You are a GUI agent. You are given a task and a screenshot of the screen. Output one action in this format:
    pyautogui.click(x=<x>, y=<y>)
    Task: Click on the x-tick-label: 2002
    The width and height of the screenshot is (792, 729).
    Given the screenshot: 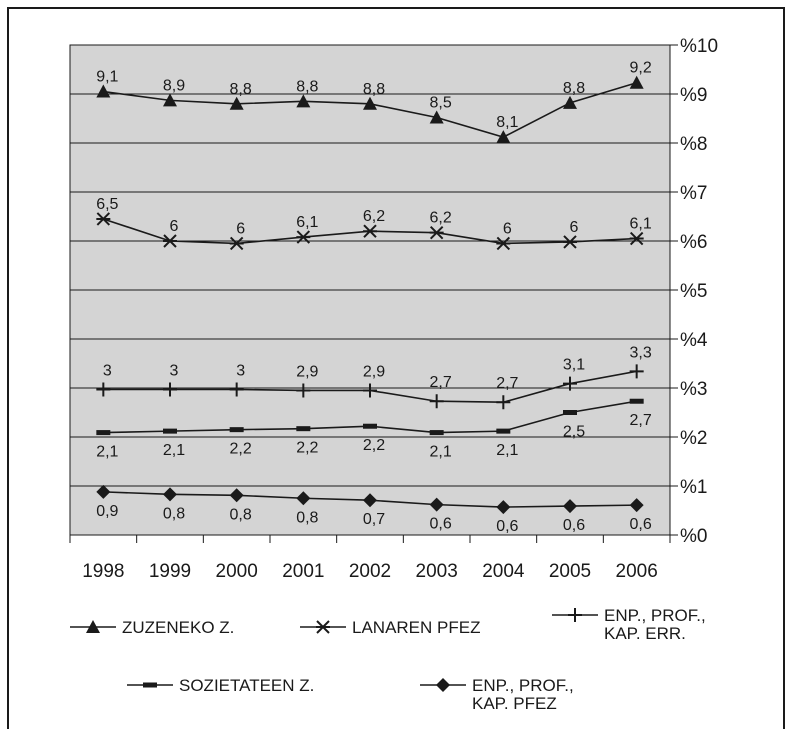 What is the action you would take?
    pyautogui.click(x=370, y=571)
    